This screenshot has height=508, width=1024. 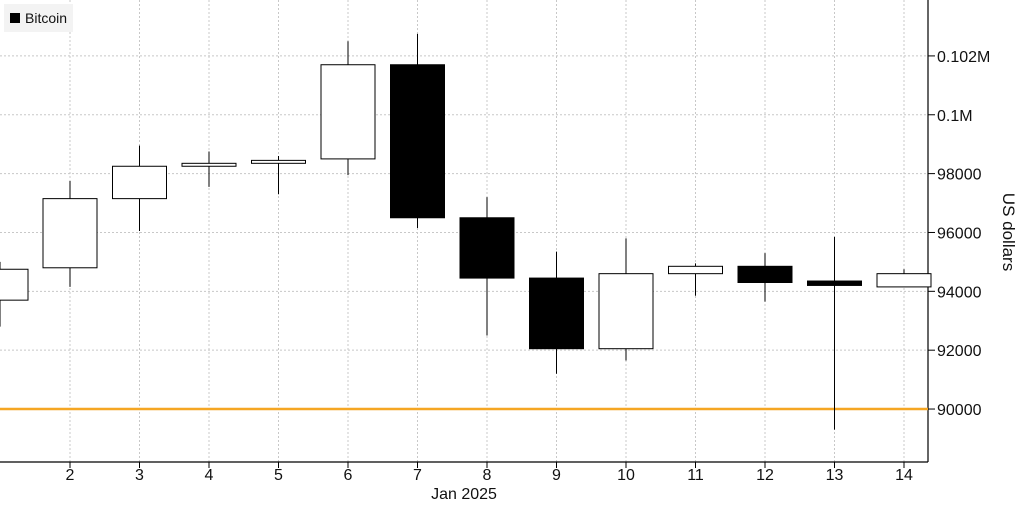 I want to click on candle-day-11-body, so click(x=695, y=270).